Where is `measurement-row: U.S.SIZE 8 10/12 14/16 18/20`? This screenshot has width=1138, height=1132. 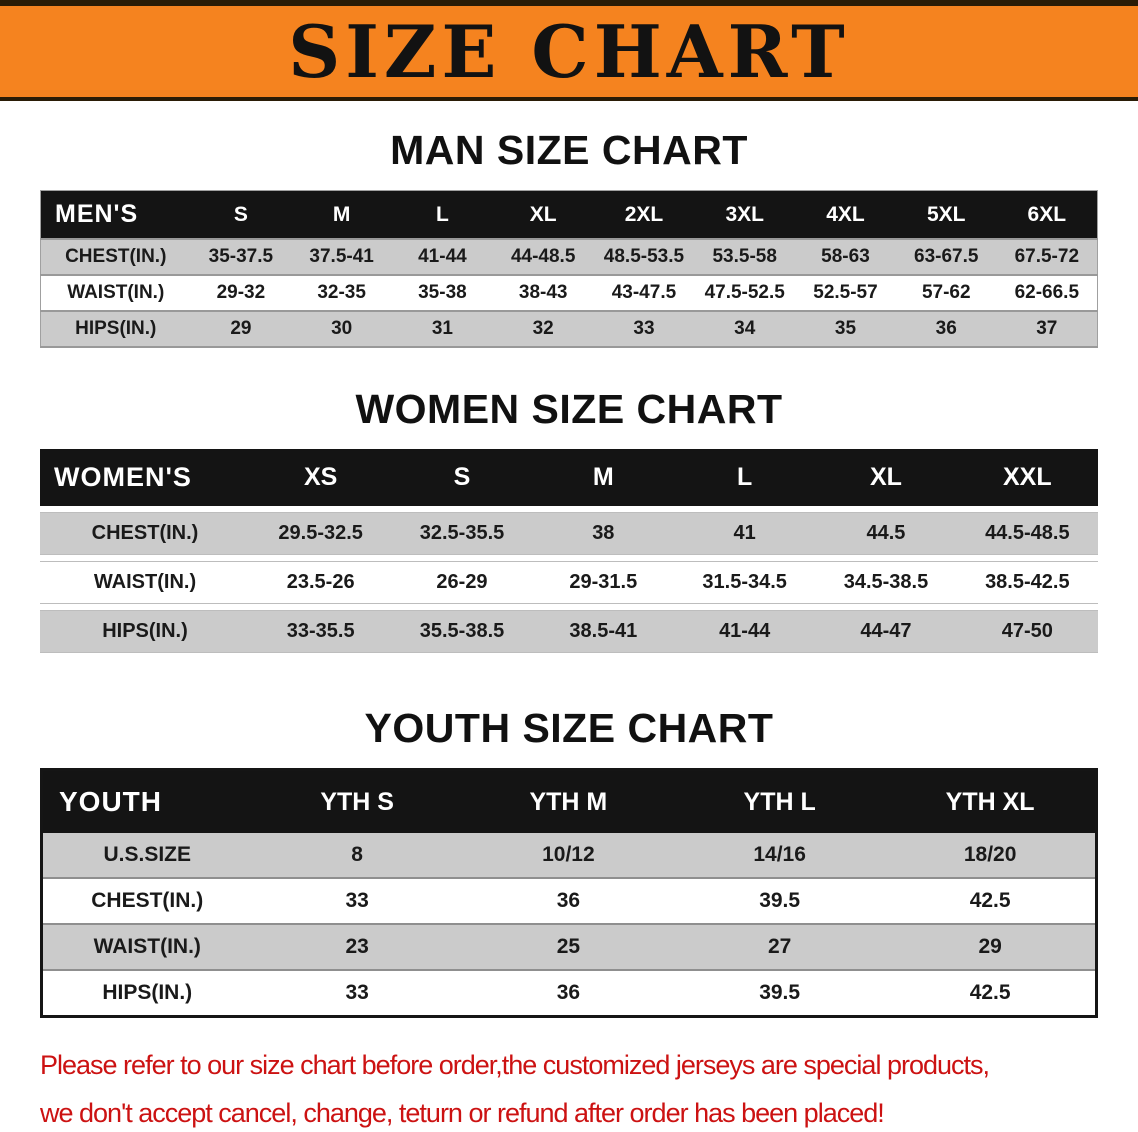 measurement-row: U.S.SIZE 8 10/12 14/16 18/20 is located at coordinates (569, 855).